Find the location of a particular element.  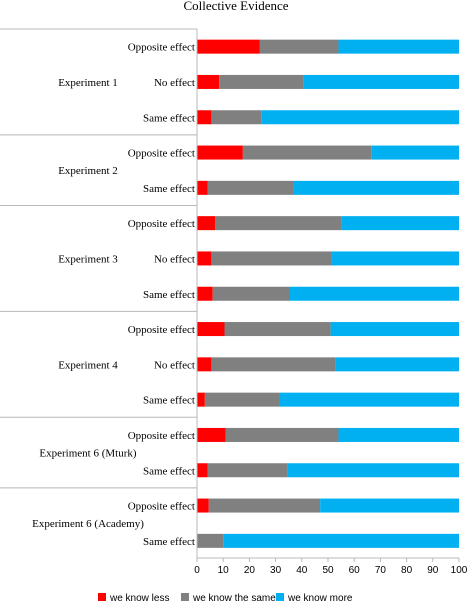

x-tick-label: 90 is located at coordinates (433, 570).